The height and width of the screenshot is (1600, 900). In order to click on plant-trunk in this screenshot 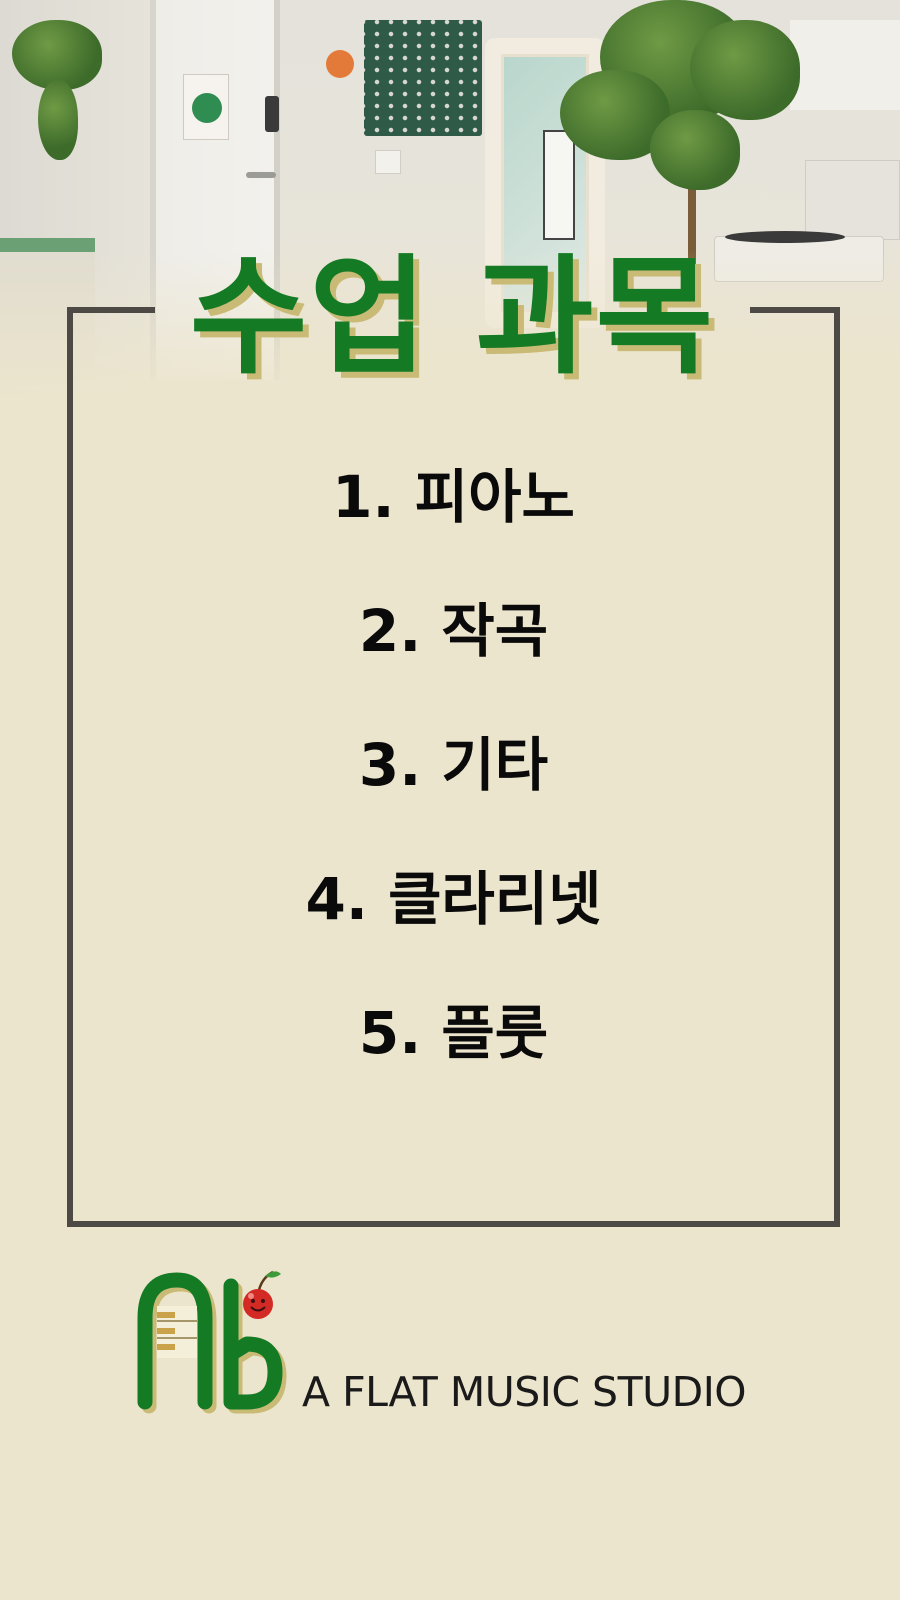, I will do `click(692, 200)`.